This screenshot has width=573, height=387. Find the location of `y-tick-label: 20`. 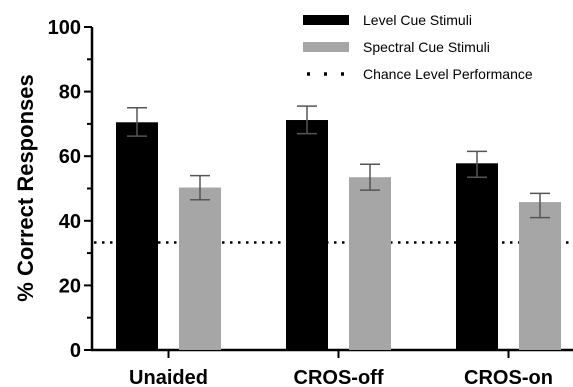

y-tick-label: 20 is located at coordinates (70, 286).